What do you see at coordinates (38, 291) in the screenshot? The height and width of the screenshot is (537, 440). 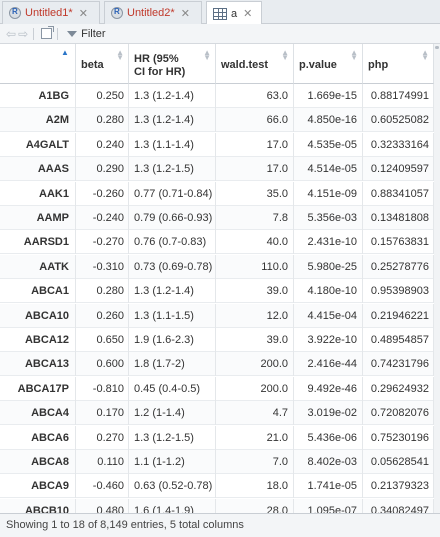 I see `row-name-cell: ABCA1` at bounding box center [38, 291].